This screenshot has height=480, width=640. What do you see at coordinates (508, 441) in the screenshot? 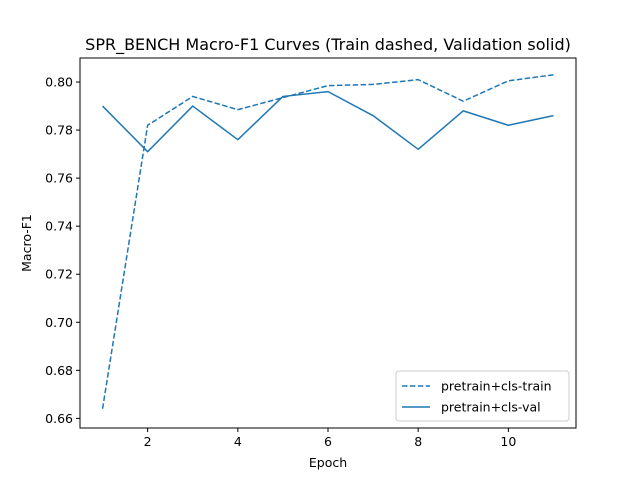
I see `x-tick-label: 10` at bounding box center [508, 441].